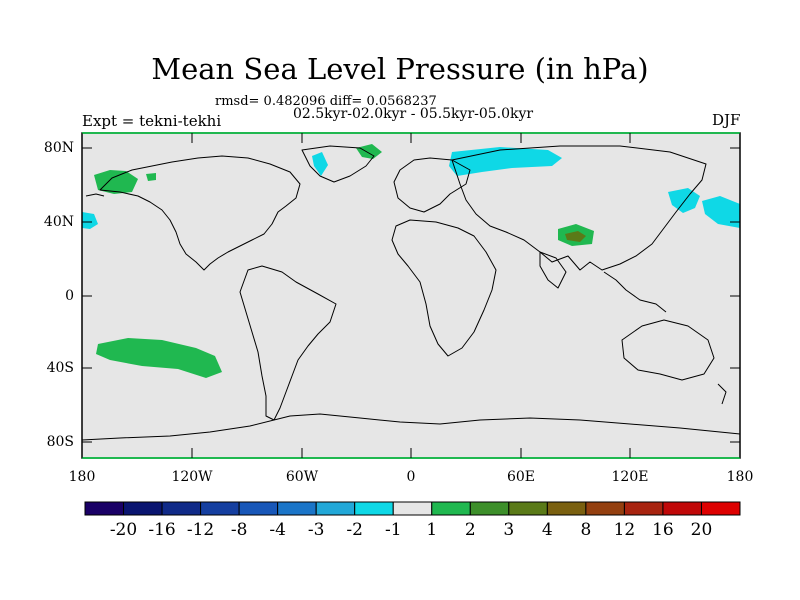  I want to click on colorbar-label: 2, so click(470, 530).